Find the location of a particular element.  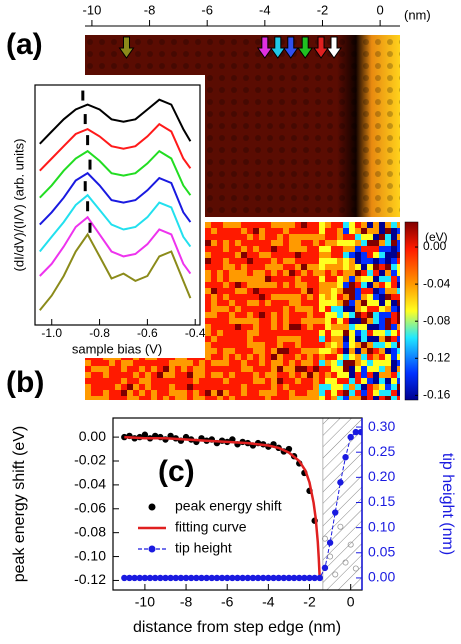

panel-label: (a) is located at coordinates (24, 44).